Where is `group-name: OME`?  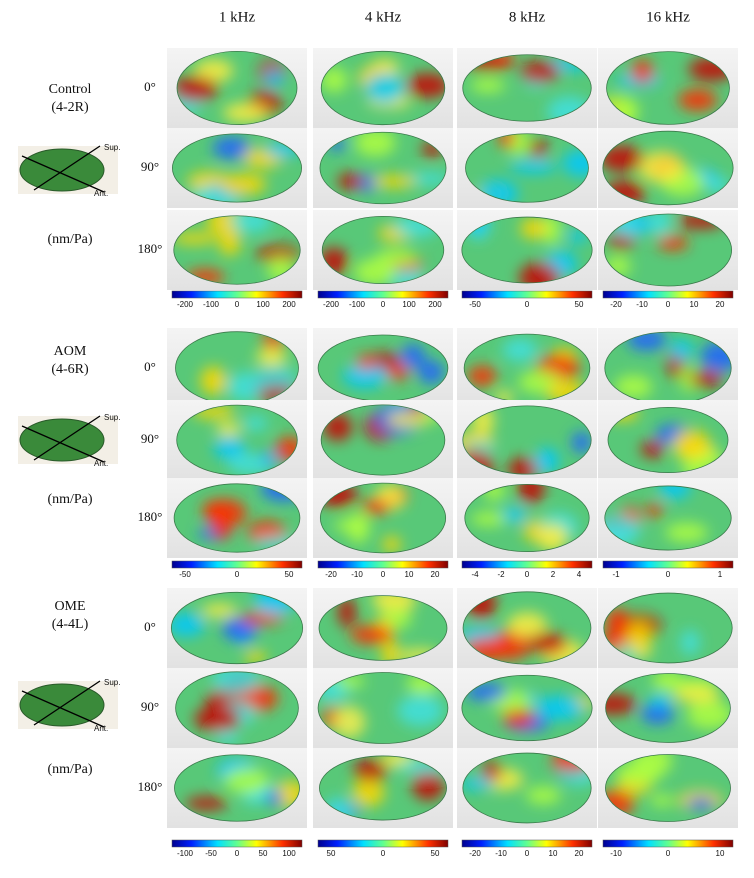
group-name: OME is located at coordinates (69, 606).